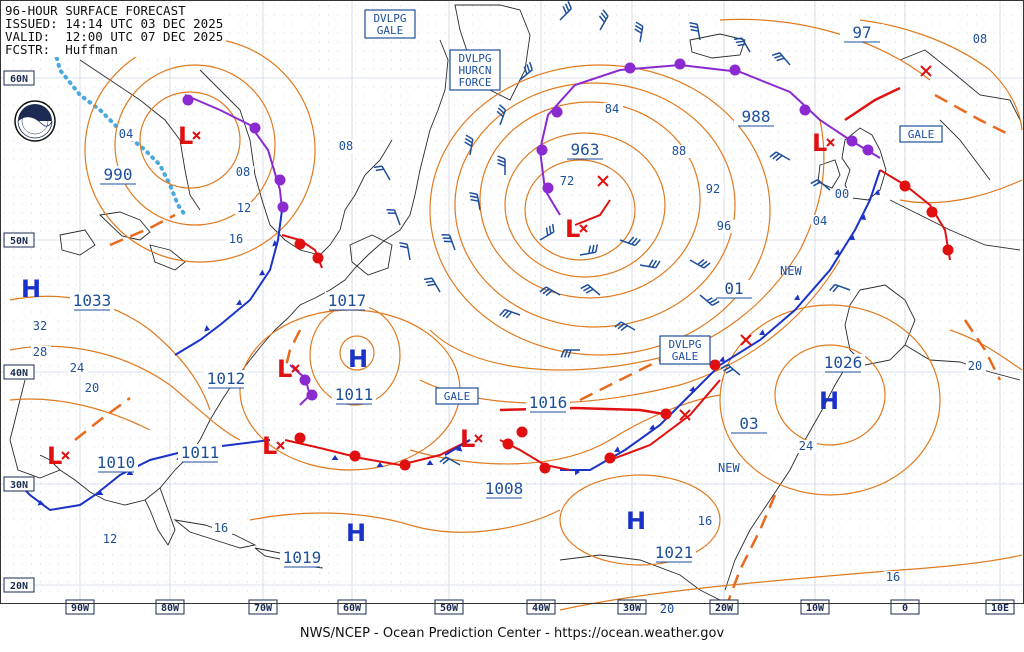 The width and height of the screenshot is (1024, 652). I want to click on pressure-value-label: 1010, so click(116, 462).